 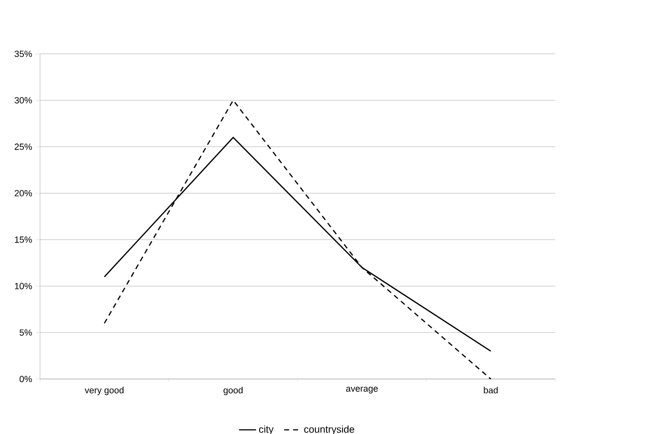 I want to click on x-tick-label: average, so click(x=362, y=390).